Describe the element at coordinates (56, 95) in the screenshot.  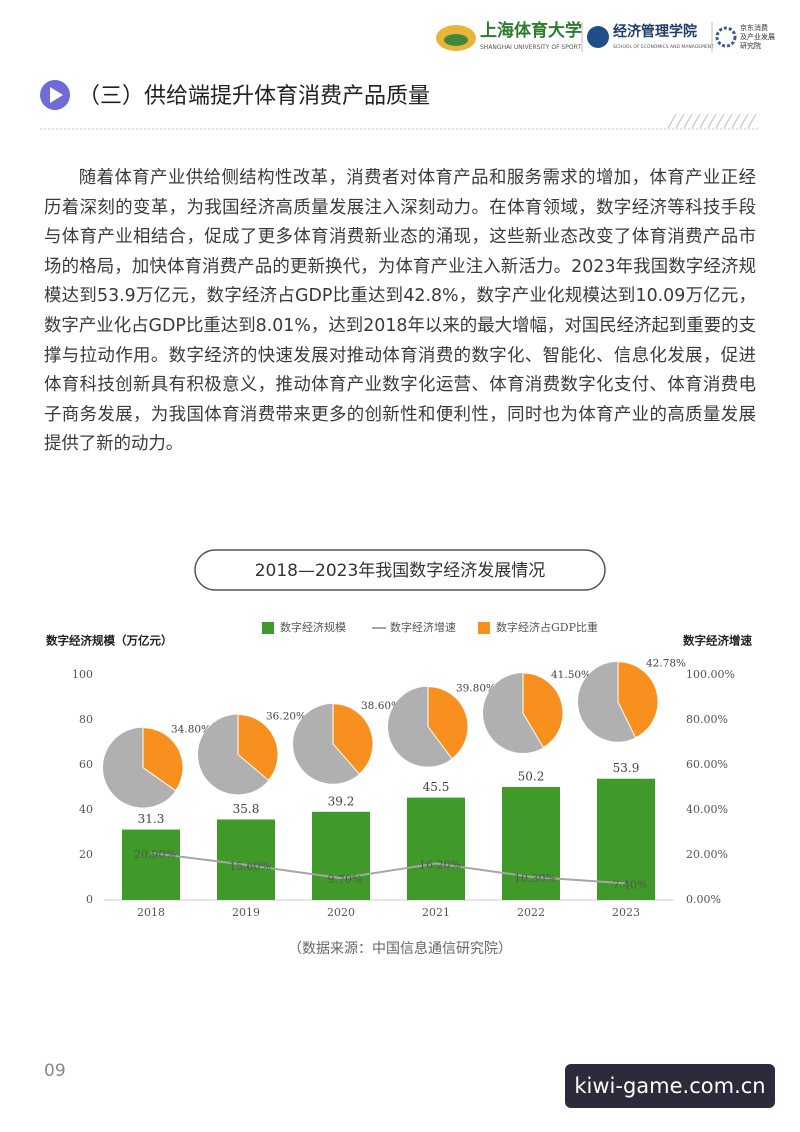
I see `section-icon` at that location.